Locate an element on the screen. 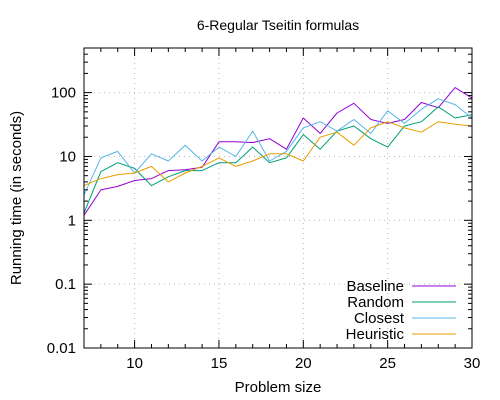  series-line-heuristic is located at coordinates (278, 154).